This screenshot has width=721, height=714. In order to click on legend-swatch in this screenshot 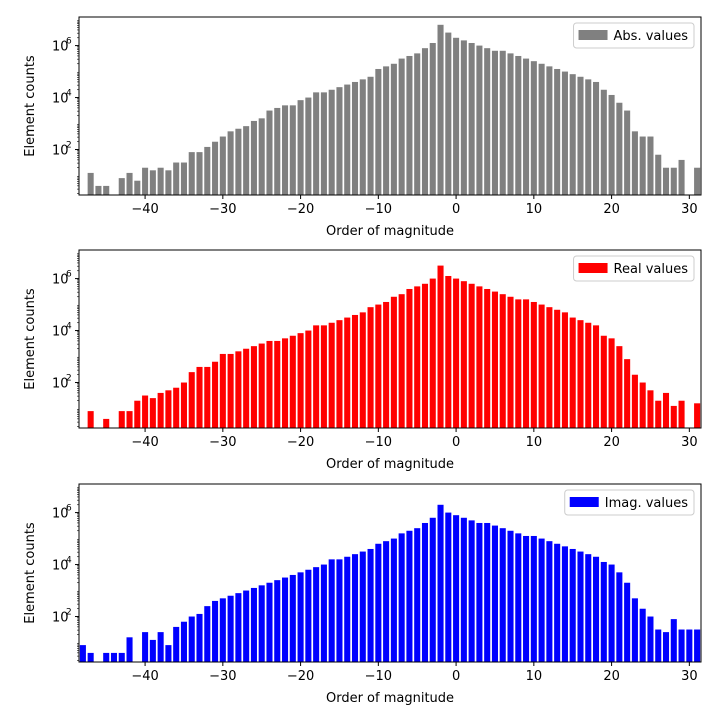, I will do `click(593, 268)`.